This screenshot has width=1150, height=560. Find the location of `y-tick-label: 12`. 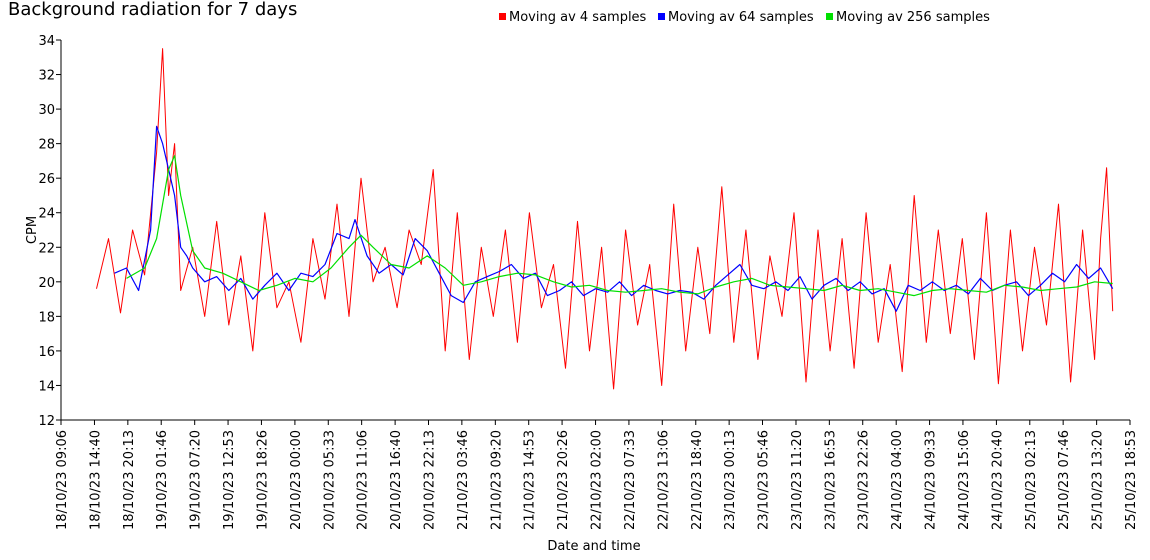

y-tick-label: 12 is located at coordinates (46, 421).